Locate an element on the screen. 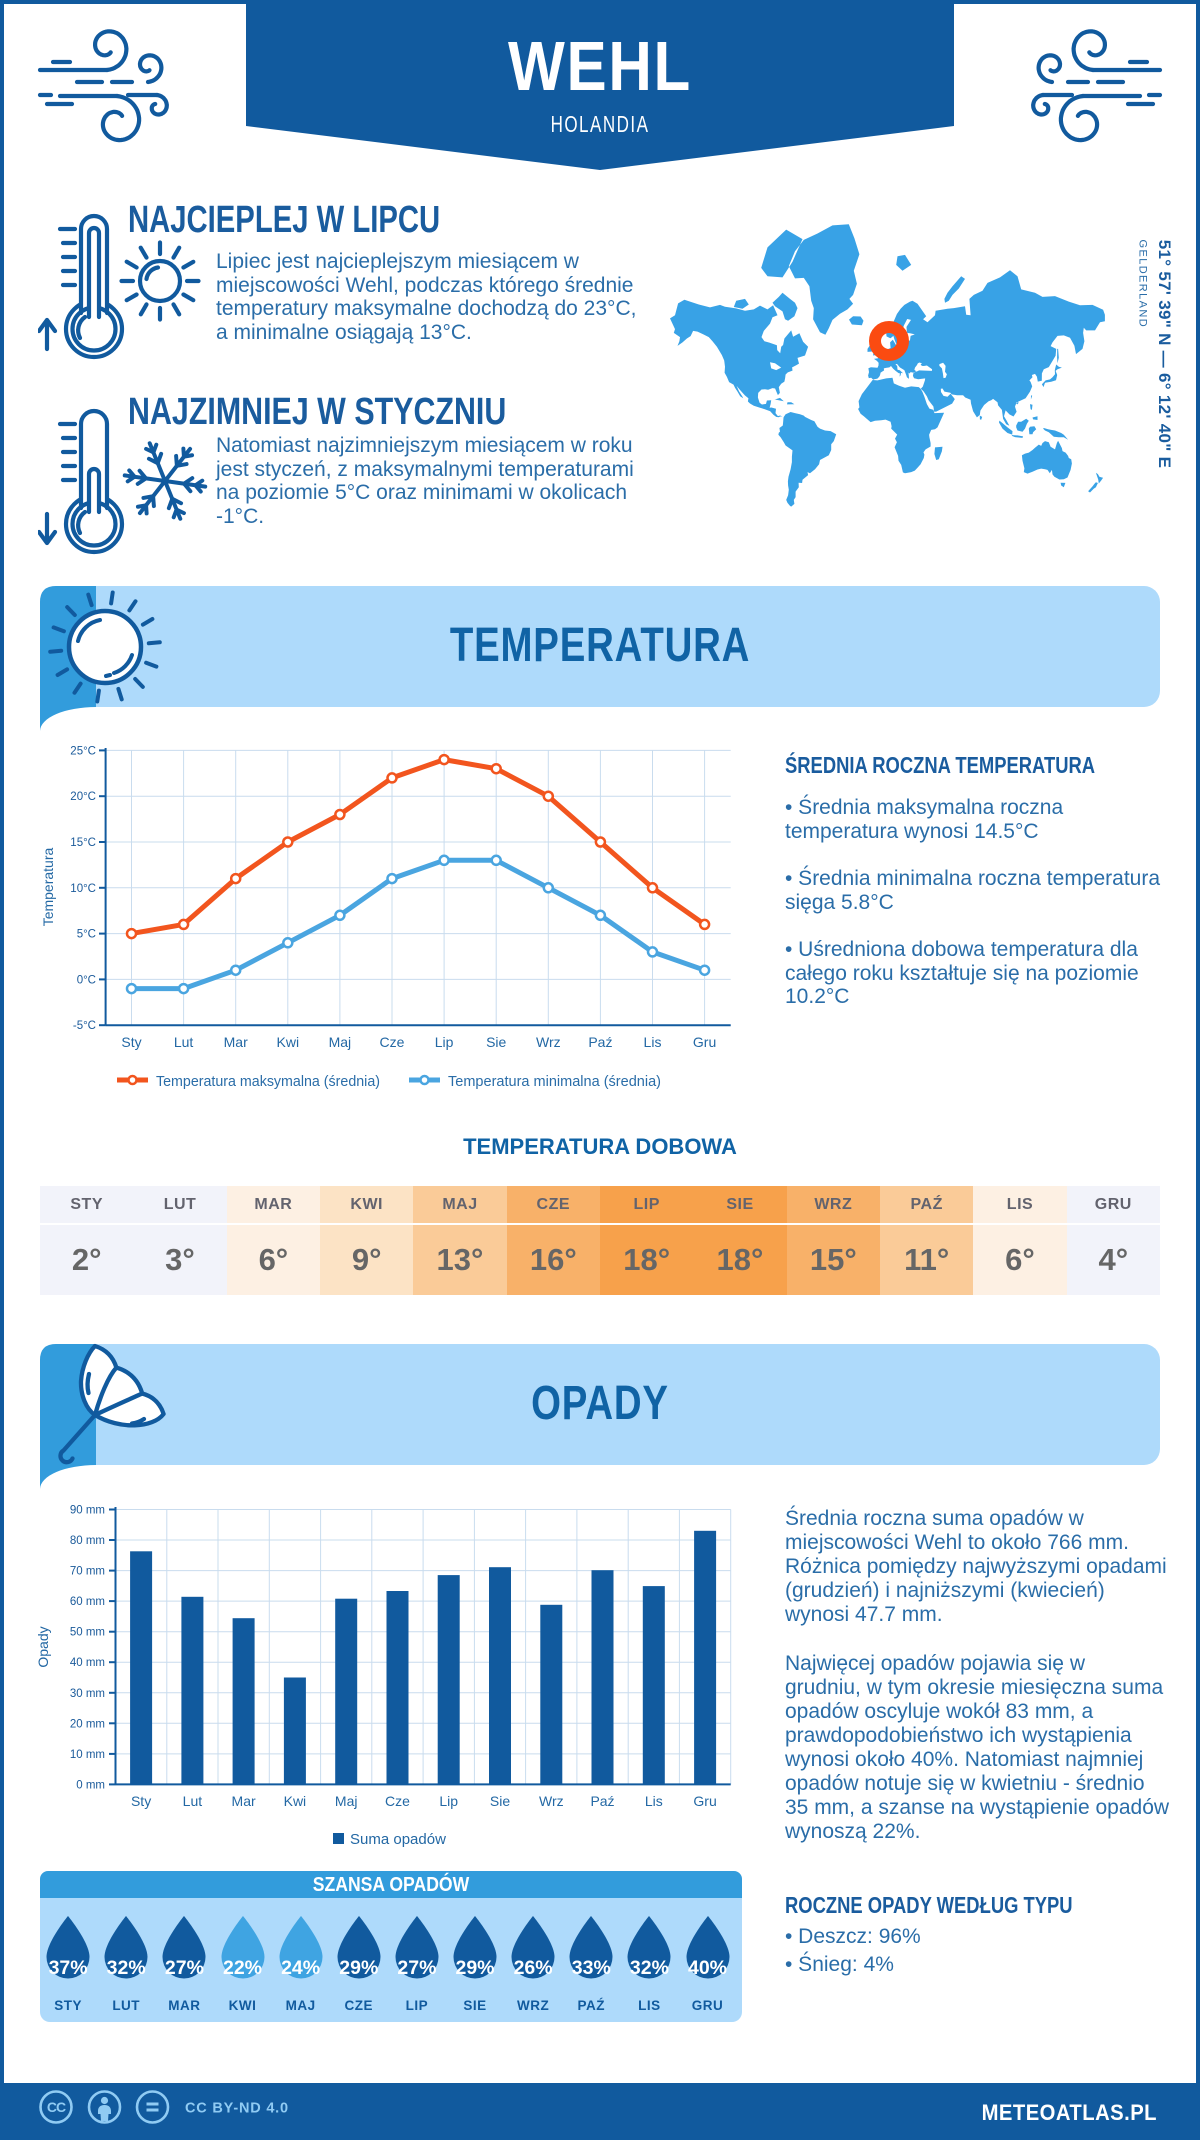 Image resolution: width=1200 pixels, height=2140 pixels. svg-text: -5°C is located at coordinates (84, 1026).